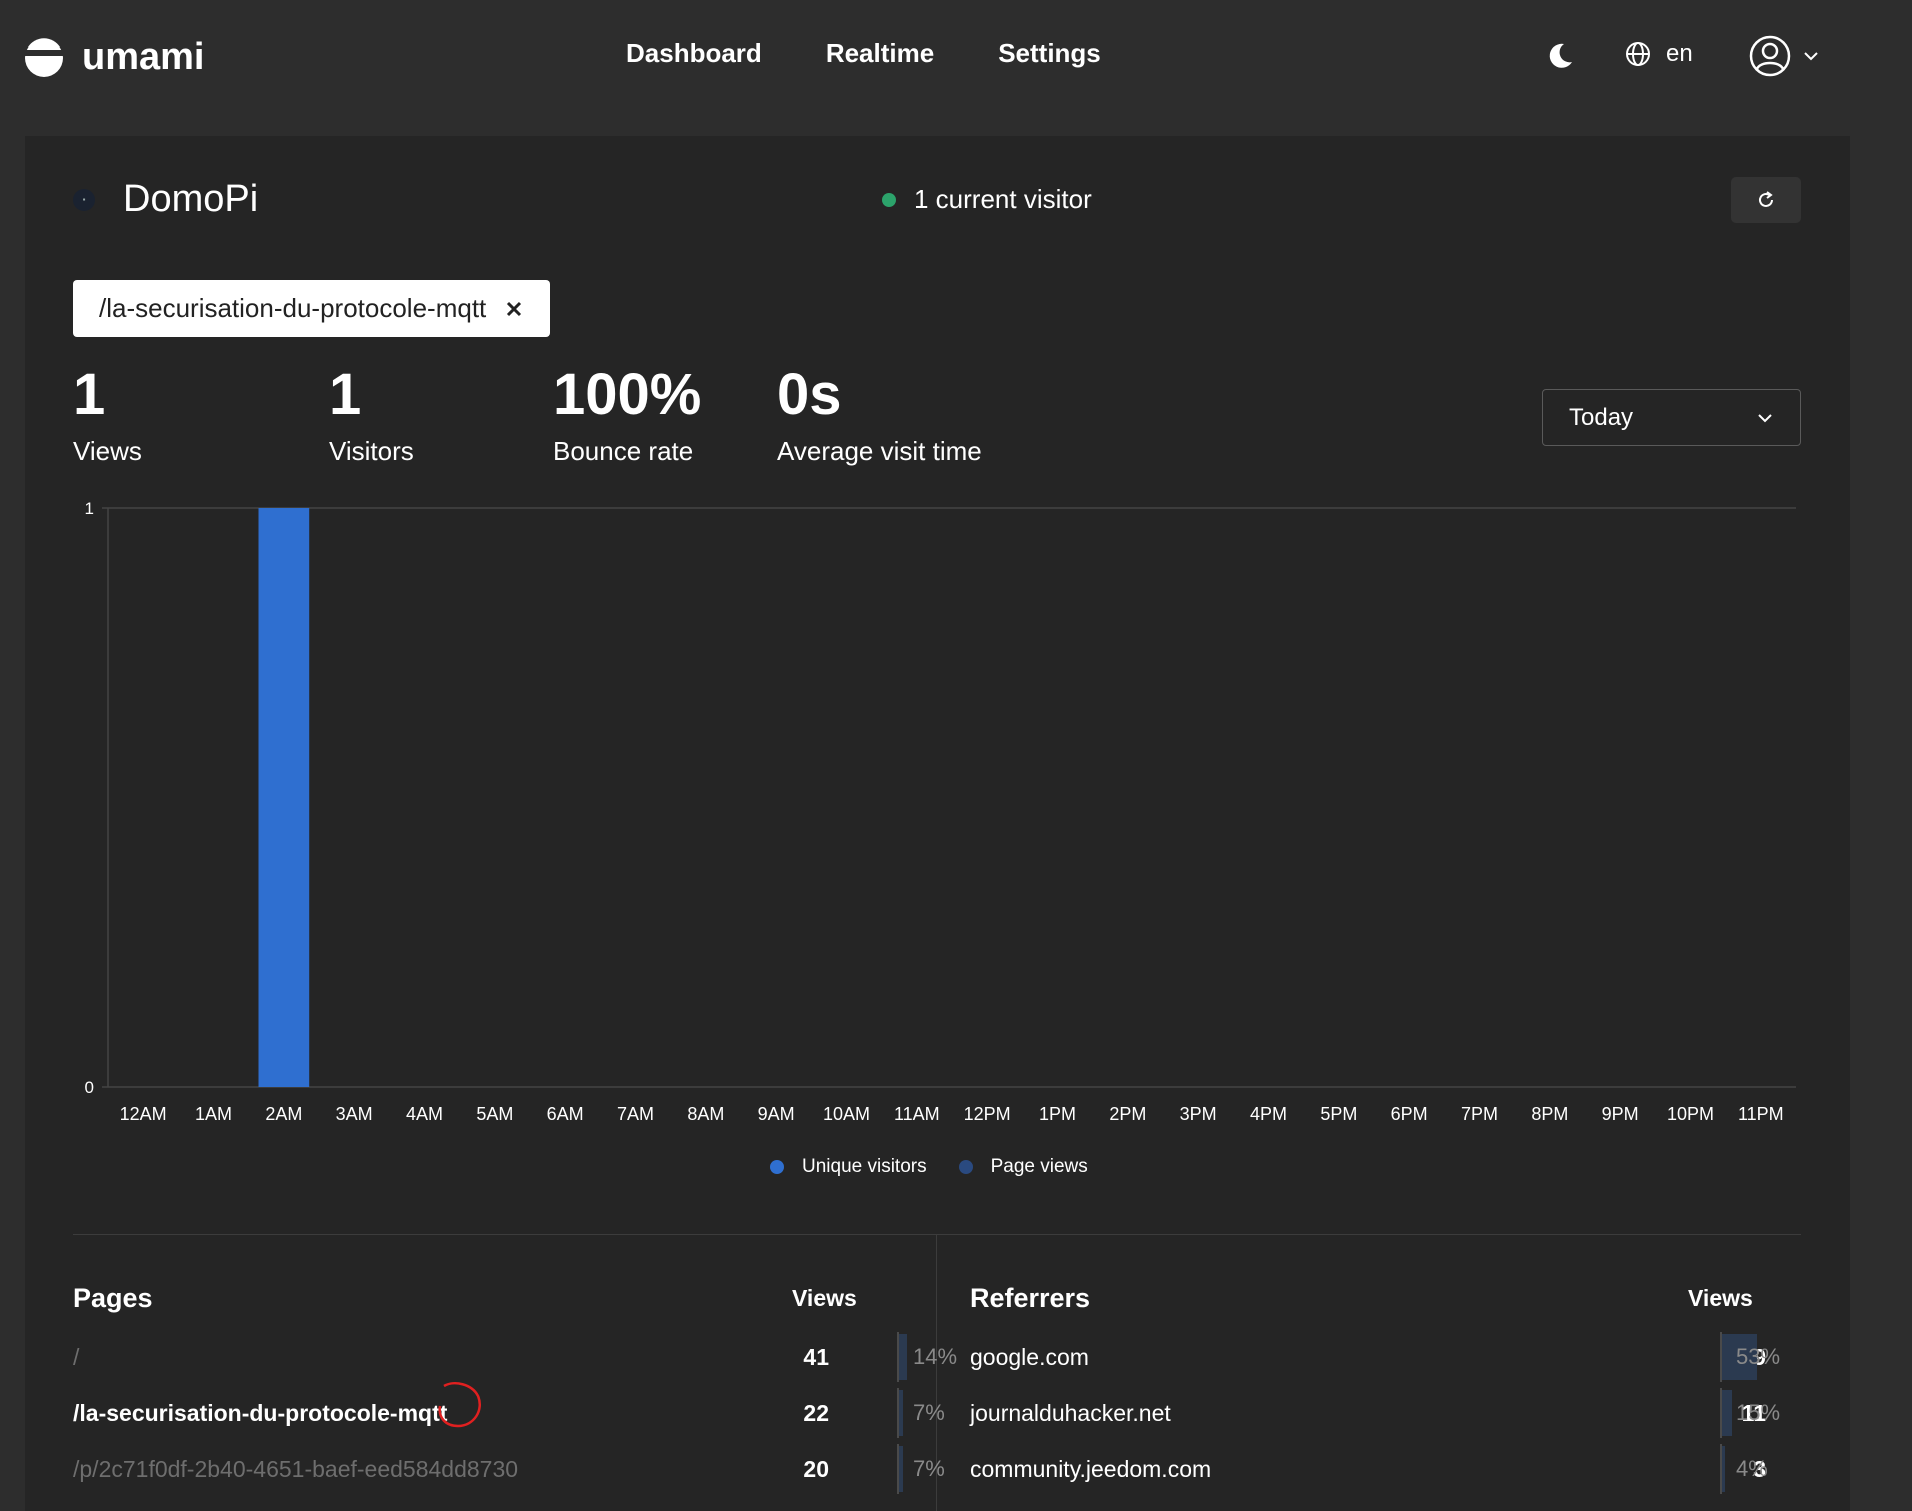  Describe the element at coordinates (283, 1114) in the screenshot. I see `x-tick-label: 2AM` at that location.